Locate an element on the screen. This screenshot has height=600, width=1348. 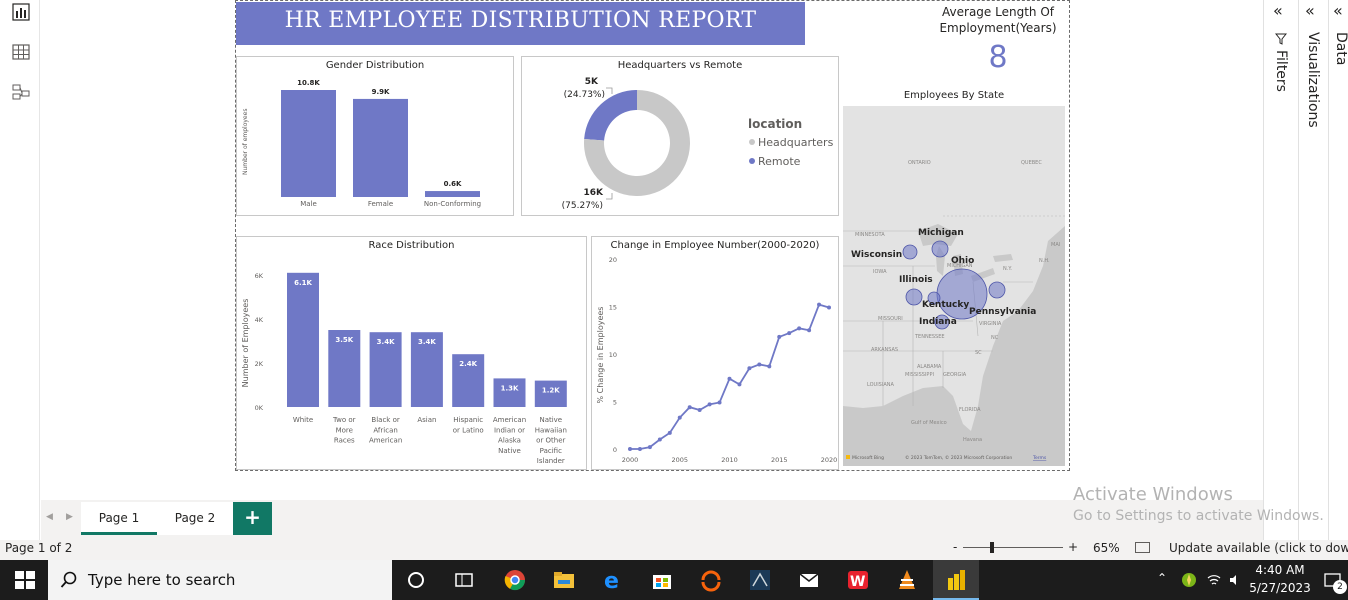
clock-time: 4:40 AM is located at coordinates (1280, 570).